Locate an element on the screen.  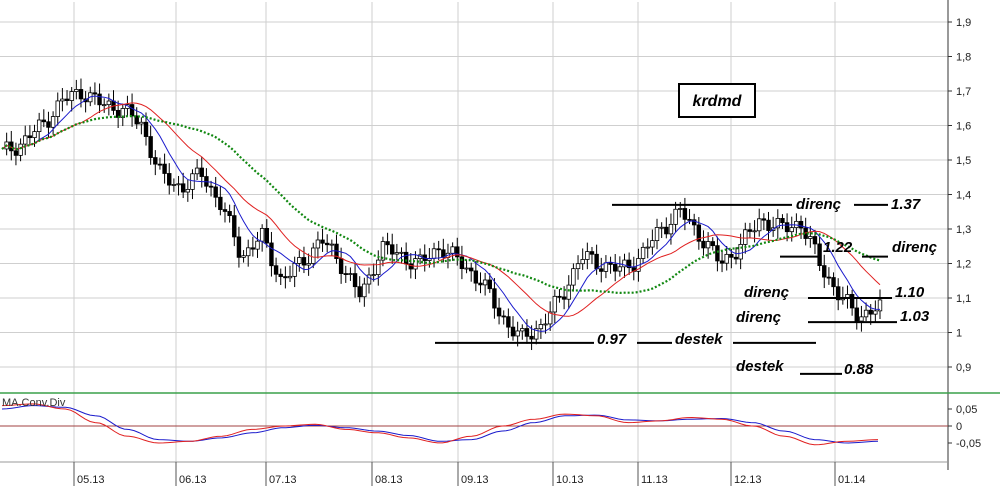
x-tick-label-8: 01.14 is located at coordinates (852, 480).